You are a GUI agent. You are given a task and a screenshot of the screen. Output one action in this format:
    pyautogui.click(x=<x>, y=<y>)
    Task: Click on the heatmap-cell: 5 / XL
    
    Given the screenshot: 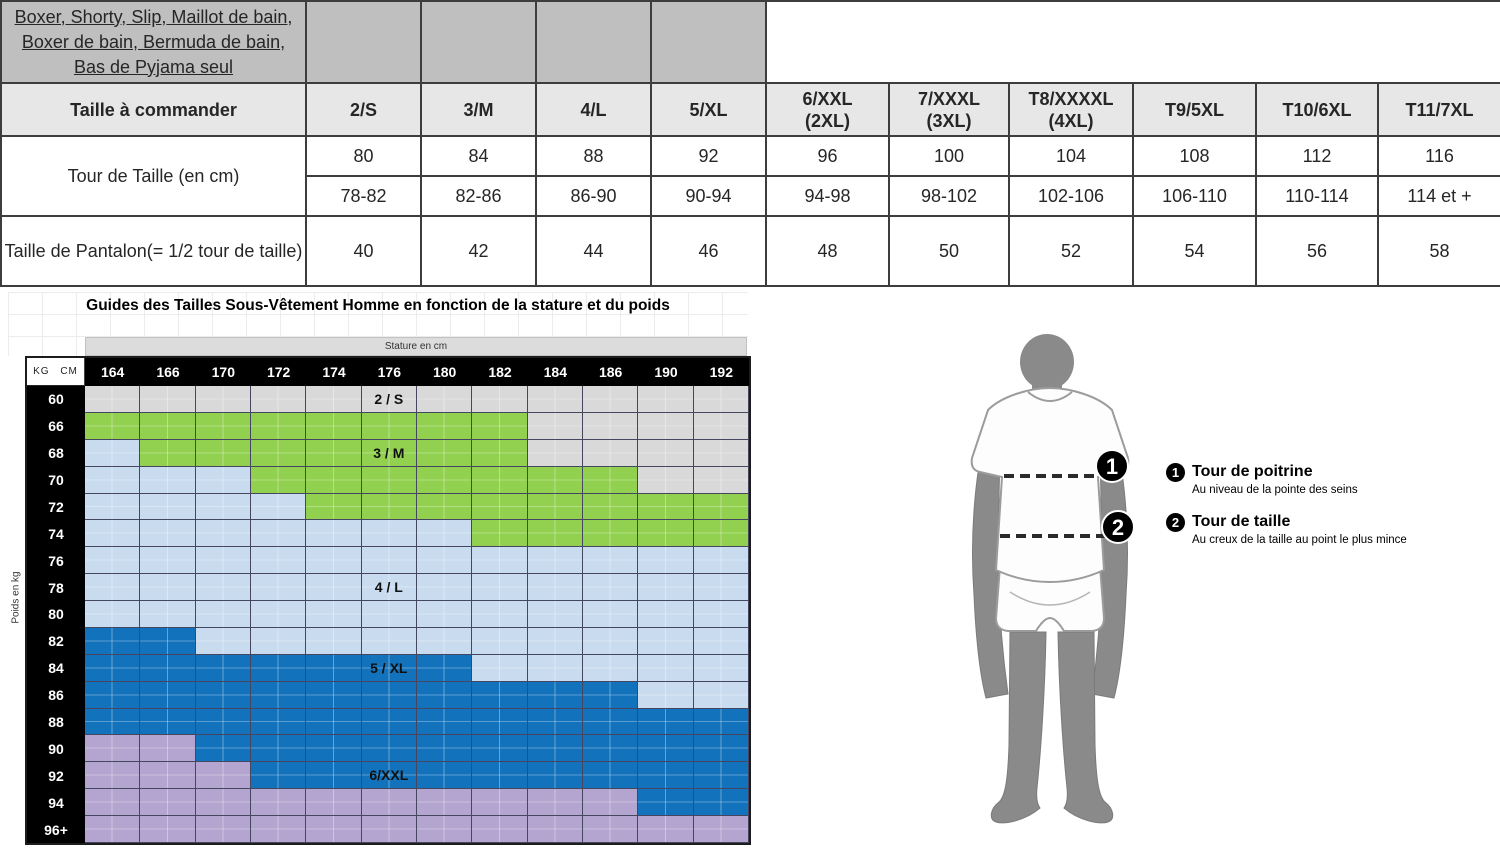 What is the action you would take?
    pyautogui.click(x=389, y=668)
    